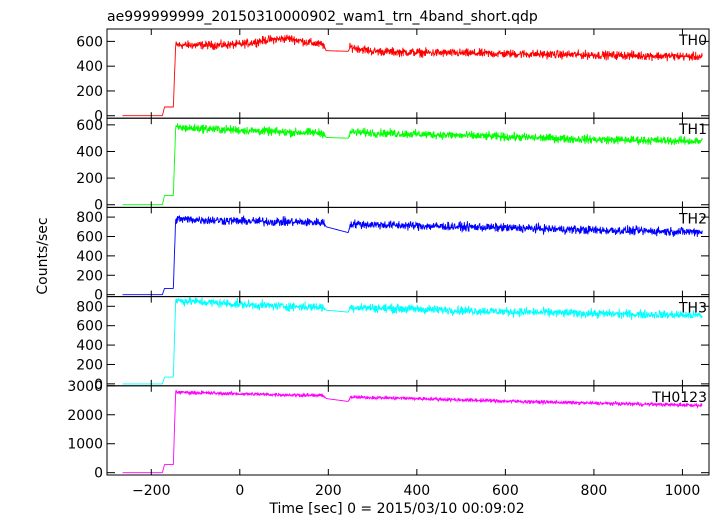  What do you see at coordinates (239, 491) in the screenshot?
I see `x-tick-label: 0` at bounding box center [239, 491].